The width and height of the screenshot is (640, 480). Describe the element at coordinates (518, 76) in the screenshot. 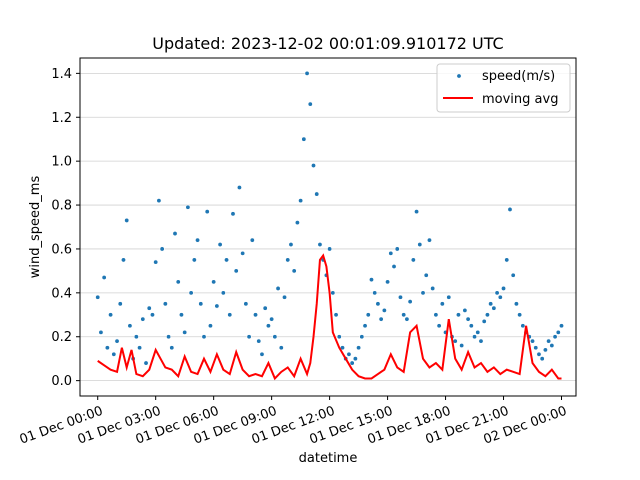

I see `legend-label-speed: speed(m/s)` at that location.